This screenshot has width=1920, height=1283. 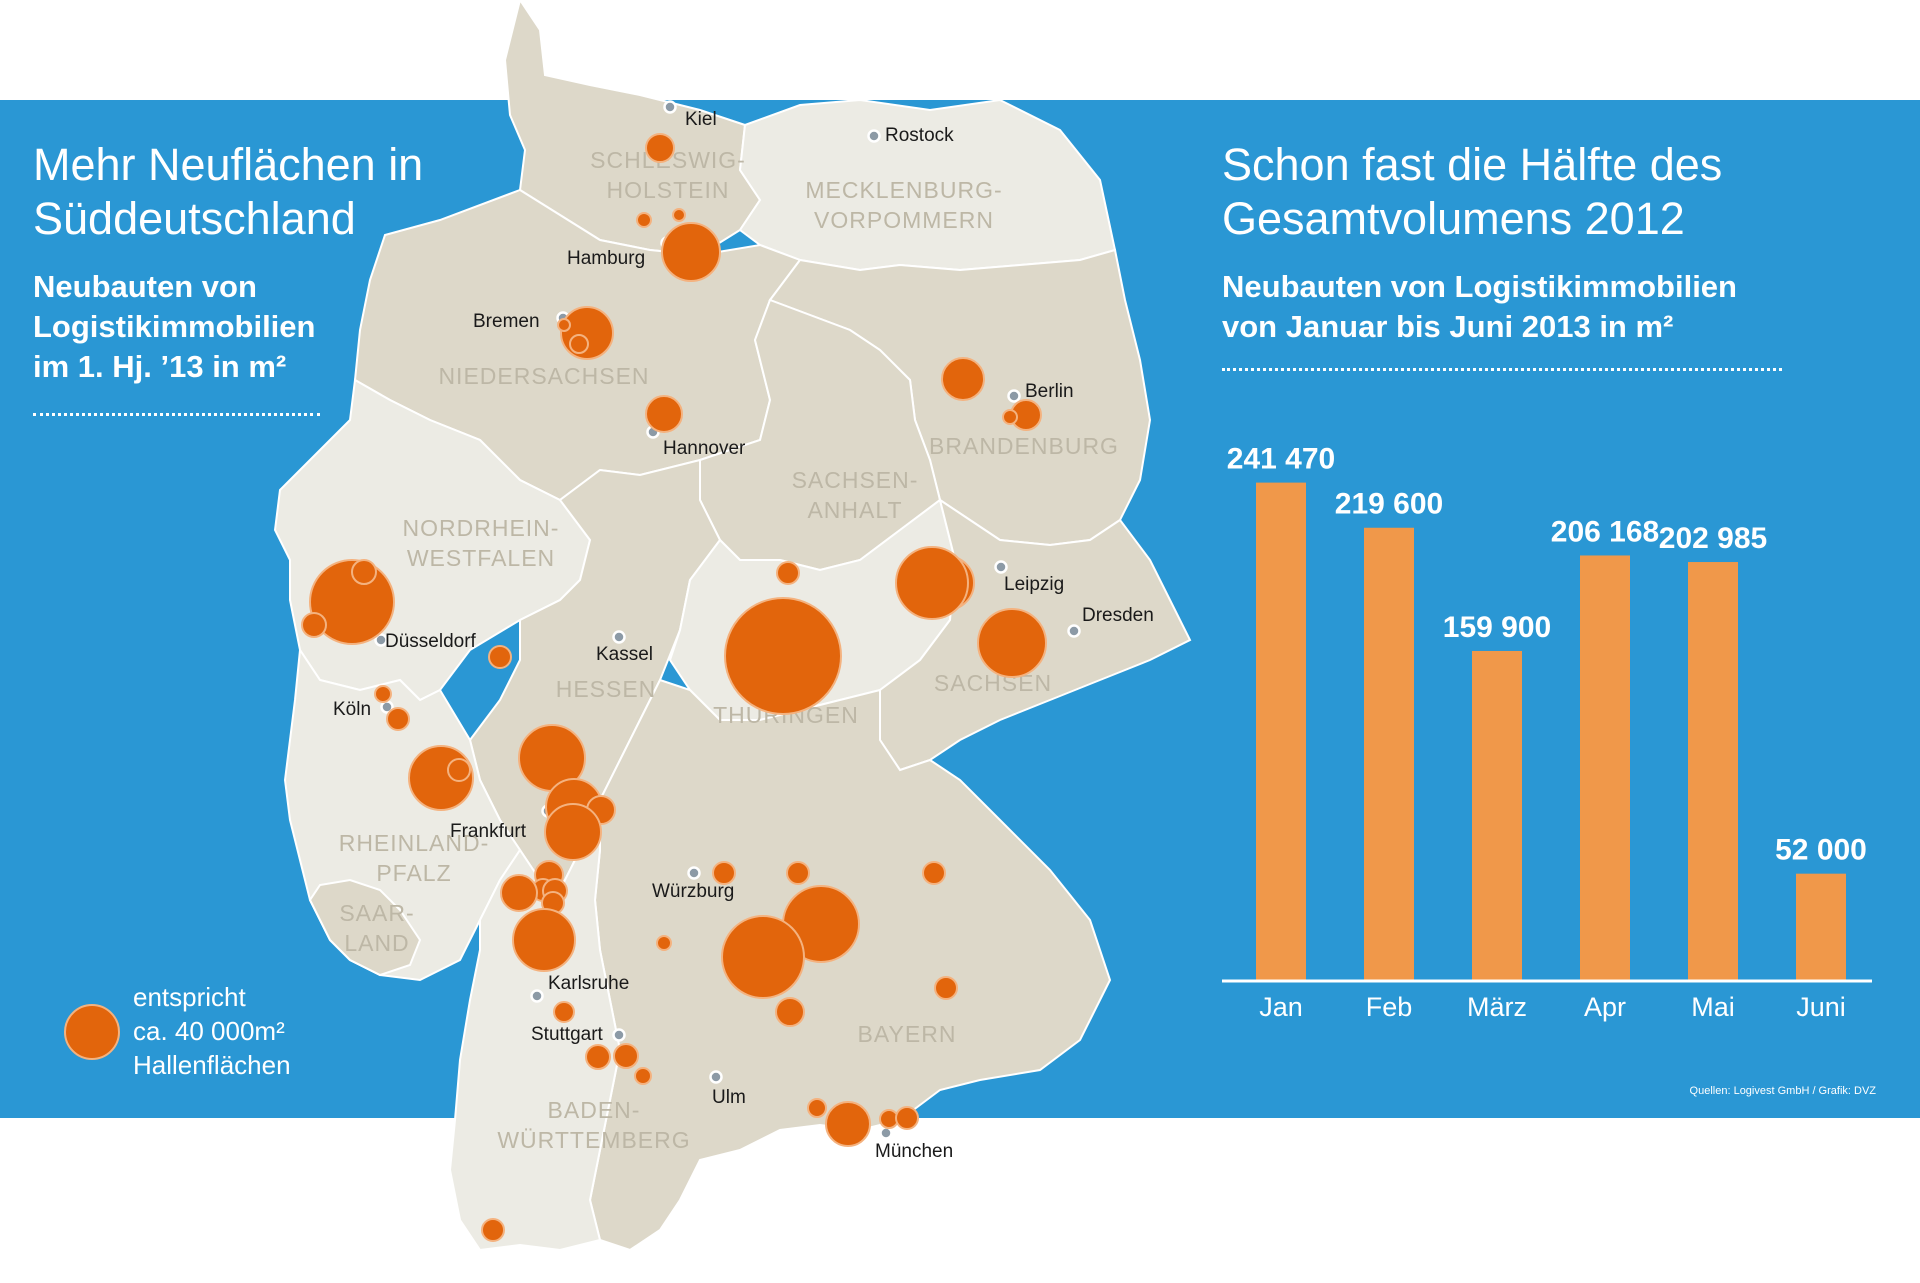 What do you see at coordinates (850, 965) in the screenshot?
I see `state-area-by` at bounding box center [850, 965].